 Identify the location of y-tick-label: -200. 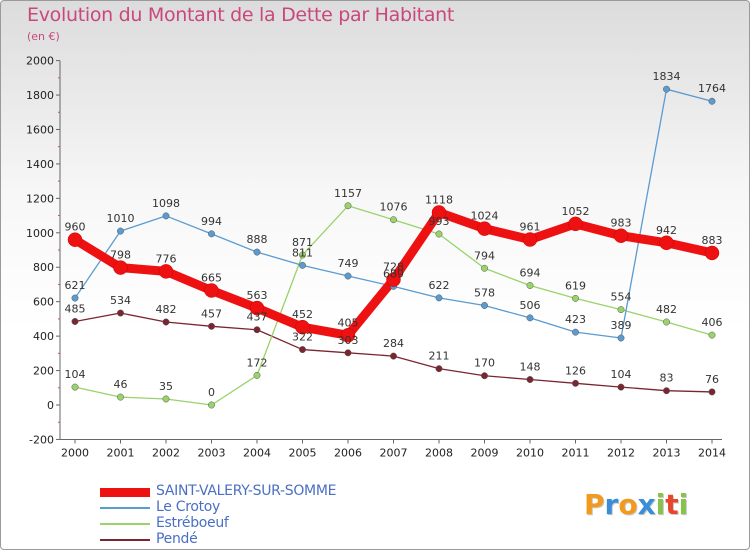
(41, 439).